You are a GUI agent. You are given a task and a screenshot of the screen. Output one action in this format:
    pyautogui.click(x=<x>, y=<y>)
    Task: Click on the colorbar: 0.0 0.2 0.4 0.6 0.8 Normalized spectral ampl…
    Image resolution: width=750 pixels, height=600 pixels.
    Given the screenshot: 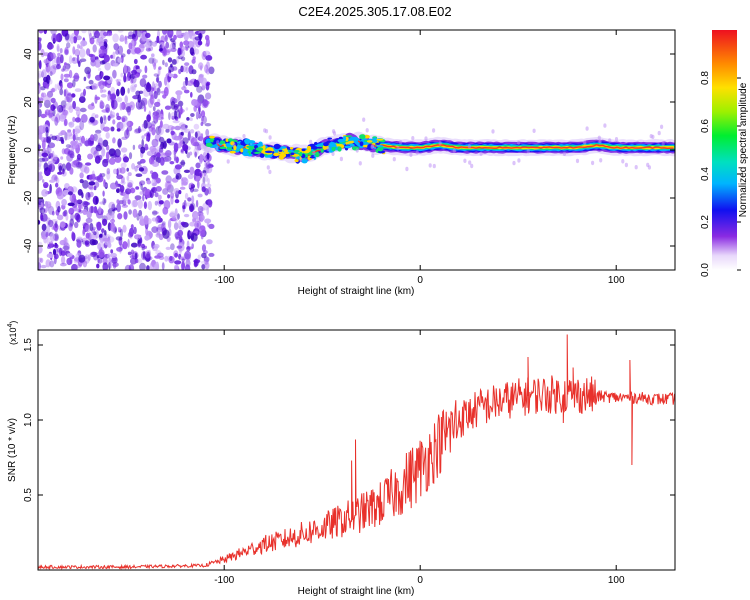 What is the action you would take?
    pyautogui.click(x=724, y=153)
    